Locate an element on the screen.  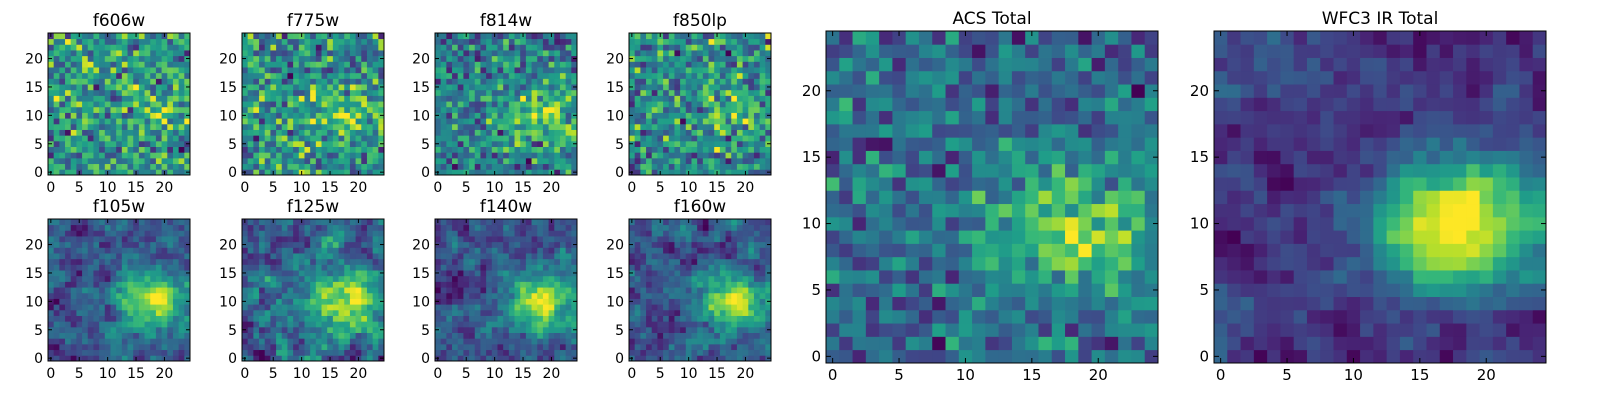
x-tick-label: 20 is located at coordinates (552, 374).